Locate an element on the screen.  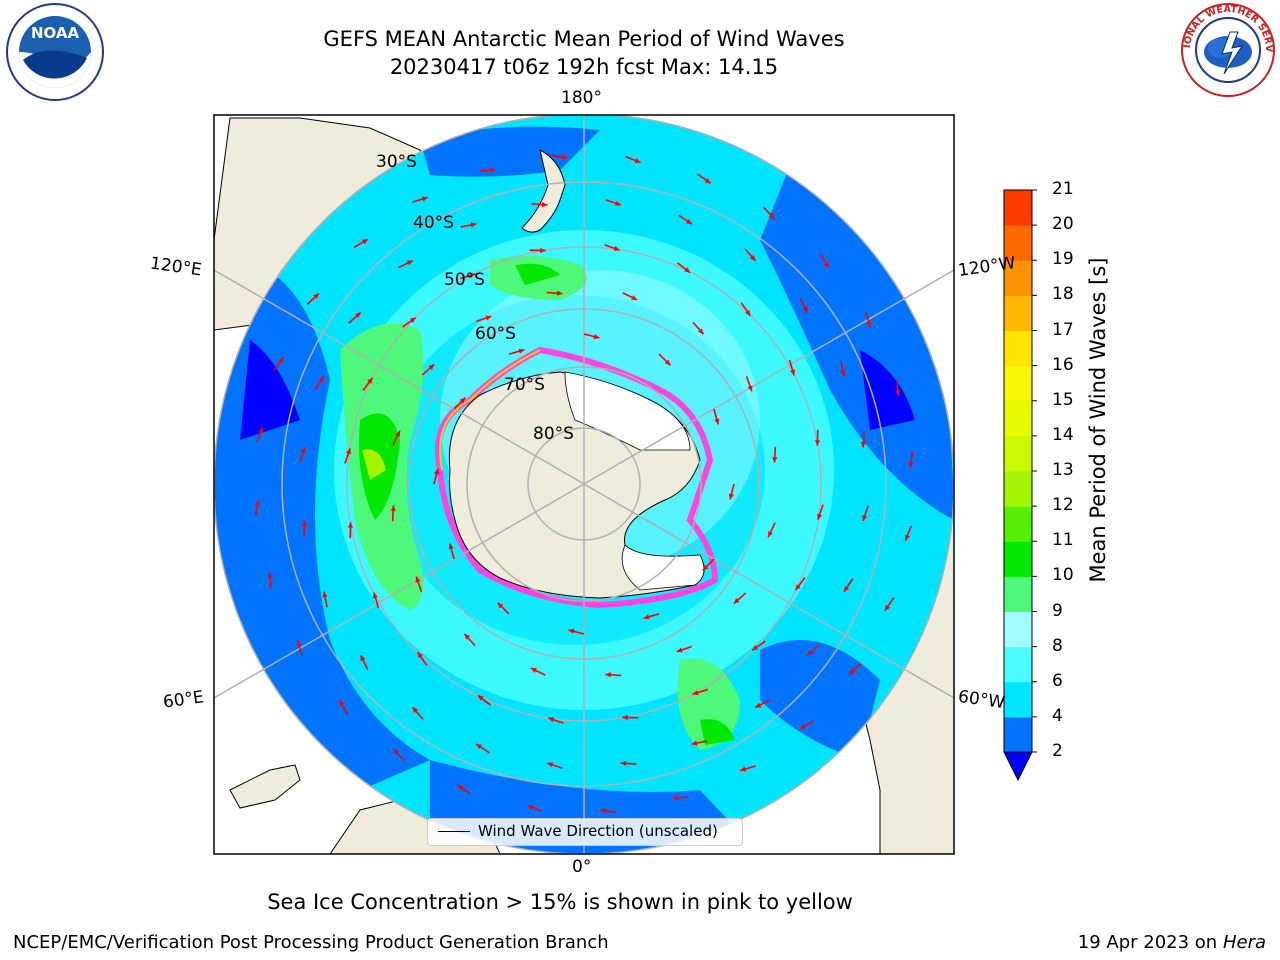
ice-shelf-weddell is located at coordinates (663, 567).